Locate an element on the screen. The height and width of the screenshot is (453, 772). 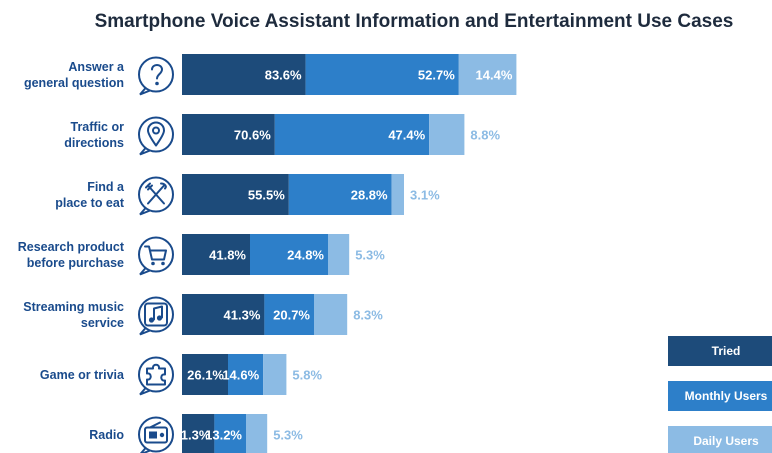
category-label: Game or trivia is located at coordinates (82, 375).